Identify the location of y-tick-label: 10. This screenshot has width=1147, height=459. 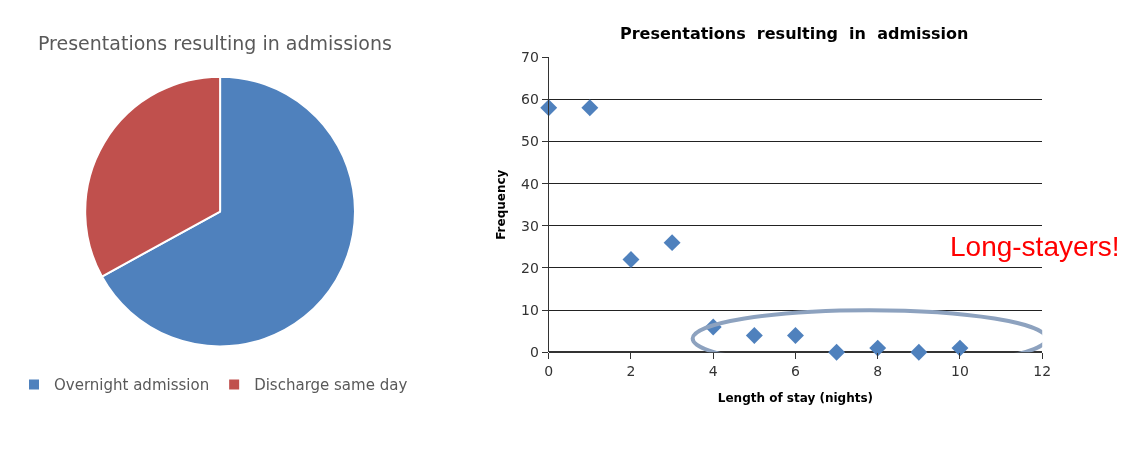
(530, 310).